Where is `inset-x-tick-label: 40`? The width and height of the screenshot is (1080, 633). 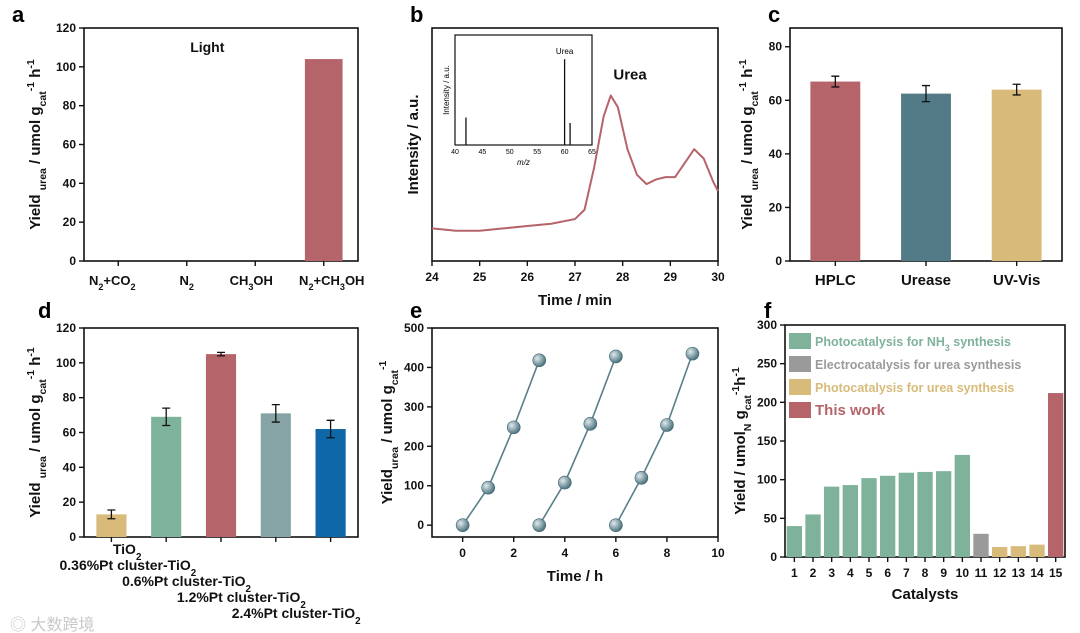
inset-x-tick-label: 40 is located at coordinates (455, 152).